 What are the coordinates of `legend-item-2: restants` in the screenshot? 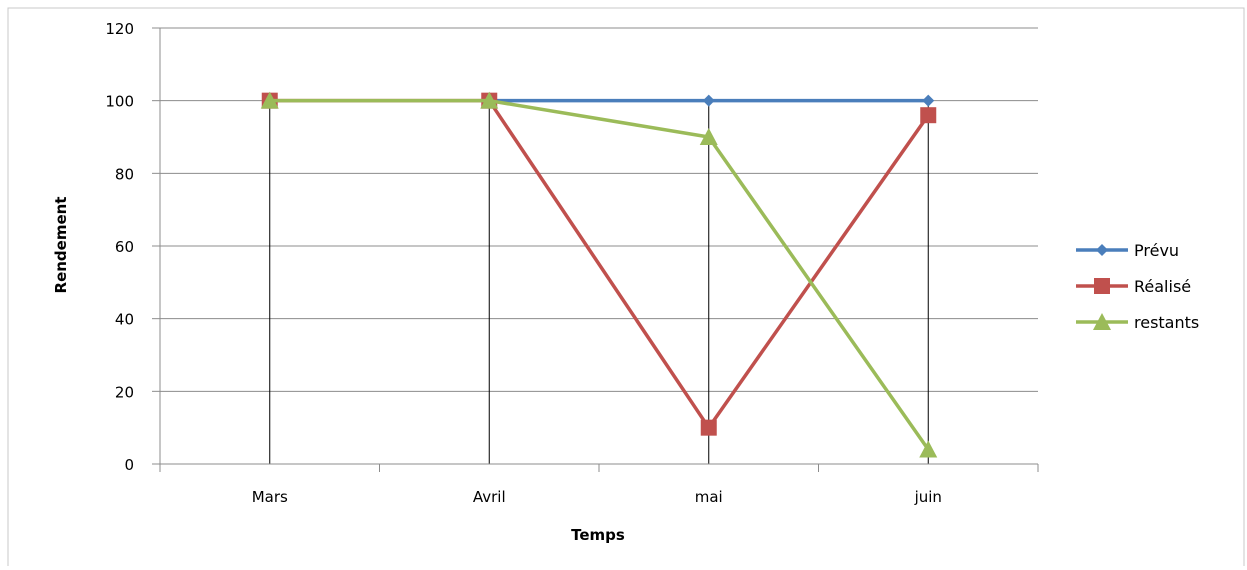 It's located at (1137, 322).